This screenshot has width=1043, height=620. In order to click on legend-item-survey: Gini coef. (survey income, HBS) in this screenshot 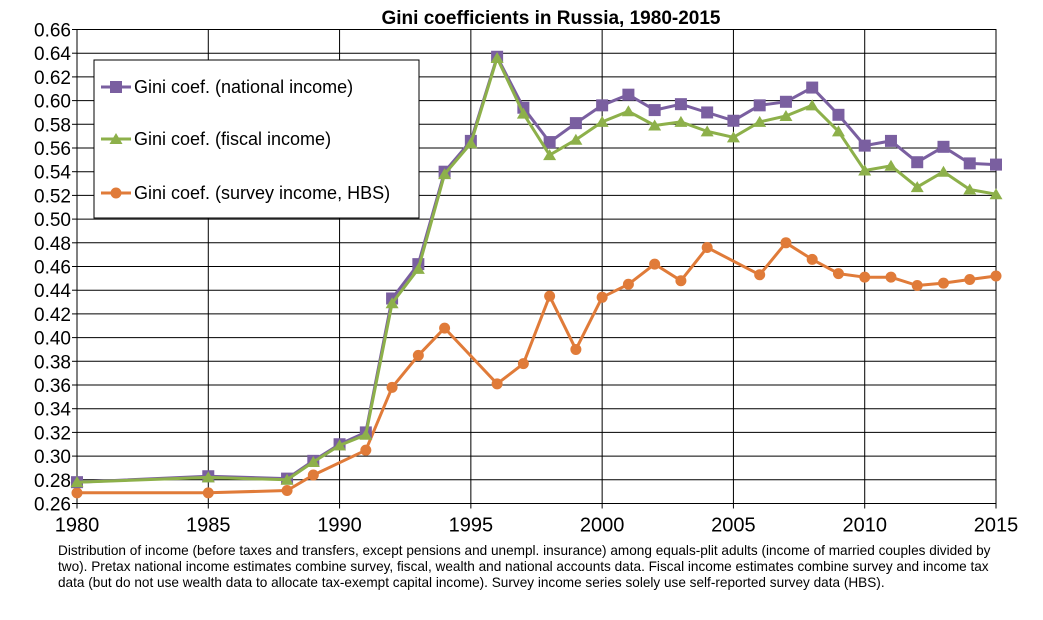, I will do `click(245, 193)`.